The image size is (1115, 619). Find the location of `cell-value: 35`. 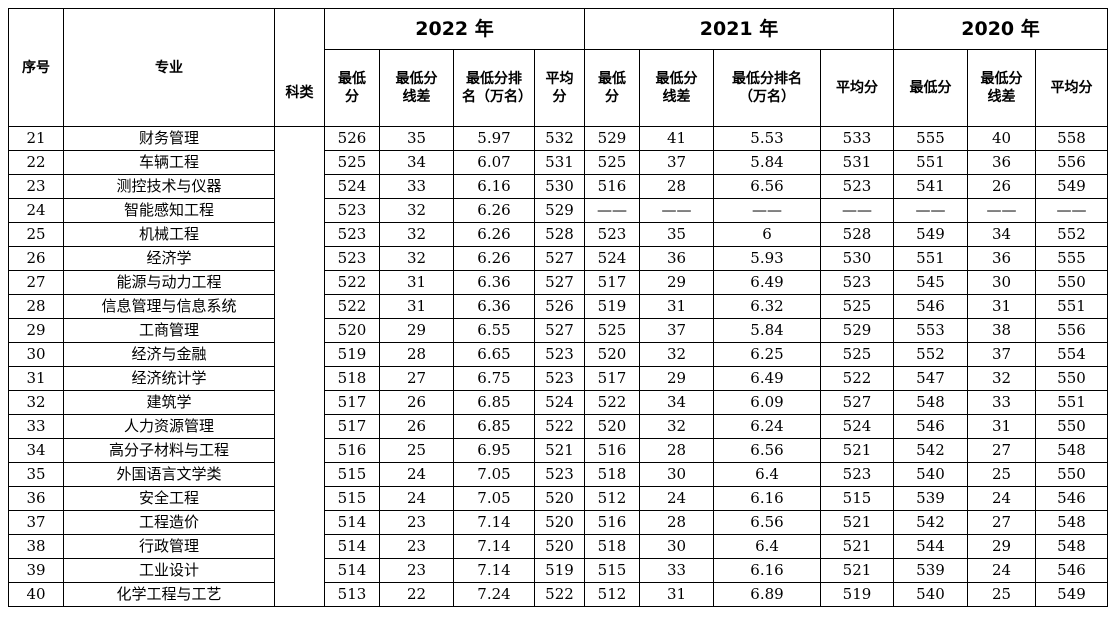

cell-value: 35 is located at coordinates (416, 138).